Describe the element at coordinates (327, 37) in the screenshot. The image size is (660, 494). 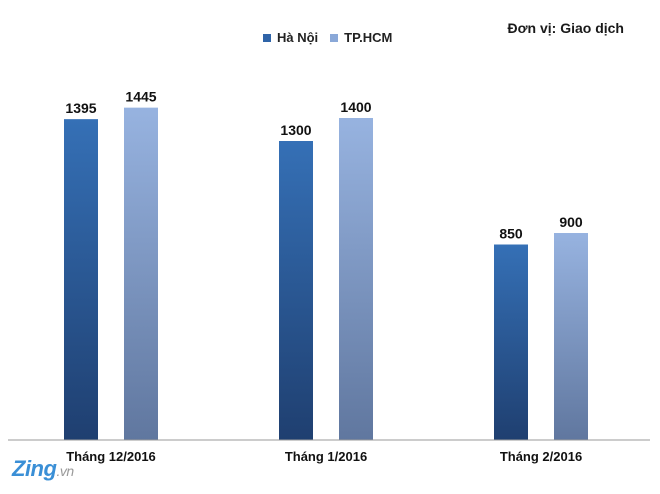
I see `legend: Hà Nội TP.HCM` at that location.